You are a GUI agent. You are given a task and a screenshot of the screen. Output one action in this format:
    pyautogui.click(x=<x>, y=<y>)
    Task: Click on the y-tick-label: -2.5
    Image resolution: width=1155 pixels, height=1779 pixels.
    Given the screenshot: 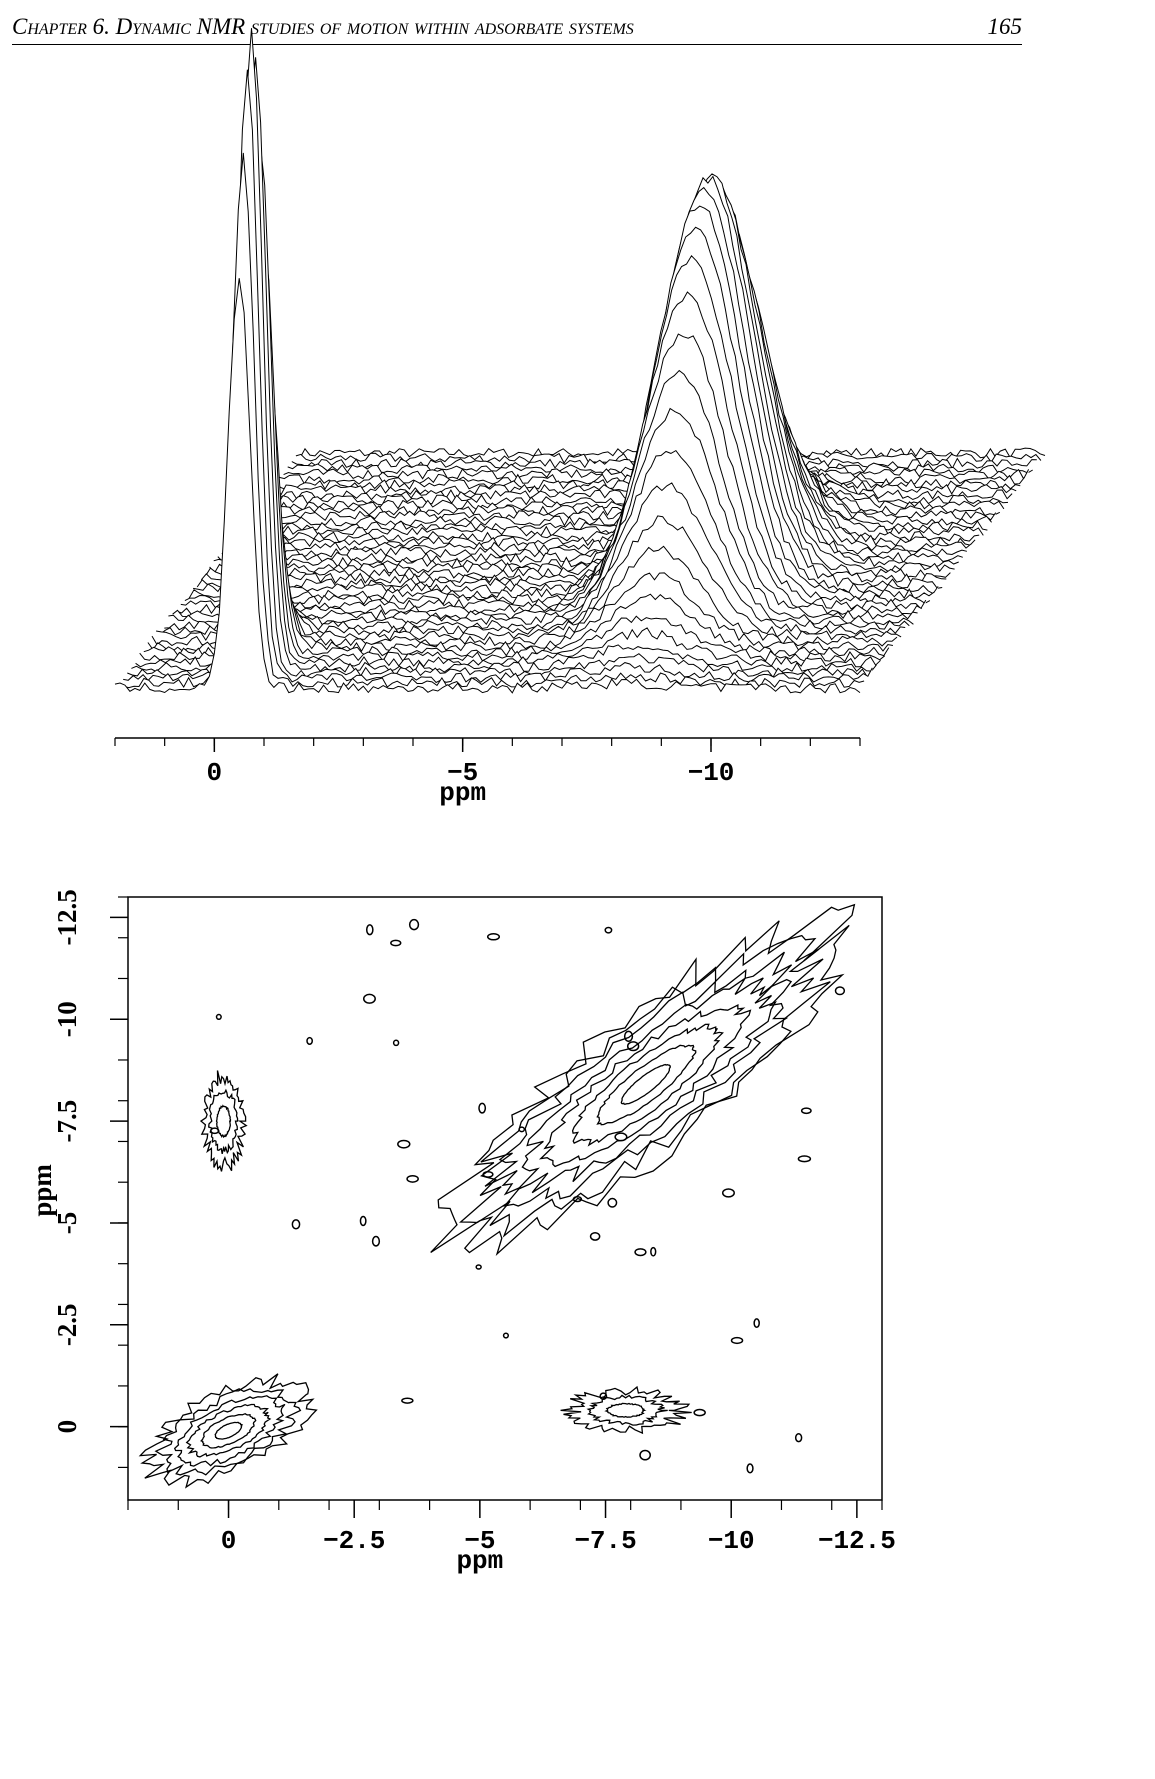 What is the action you would take?
    pyautogui.click(x=67, y=1324)
    